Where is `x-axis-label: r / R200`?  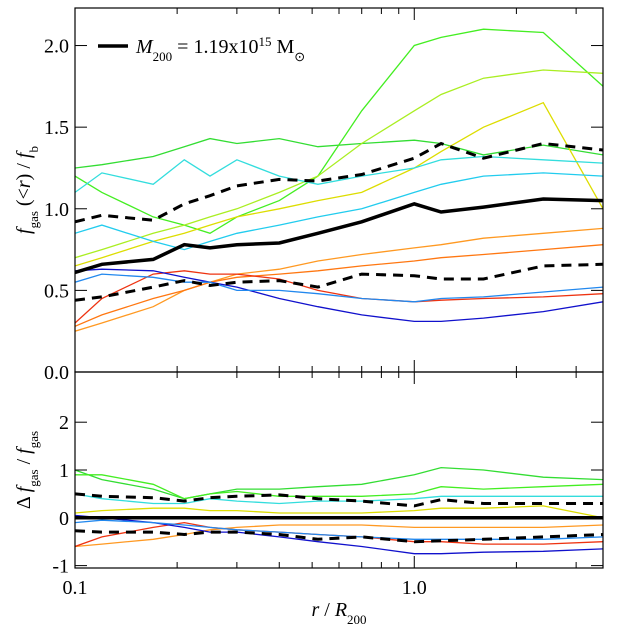 x-axis-label: r / R200 is located at coordinates (338, 613).